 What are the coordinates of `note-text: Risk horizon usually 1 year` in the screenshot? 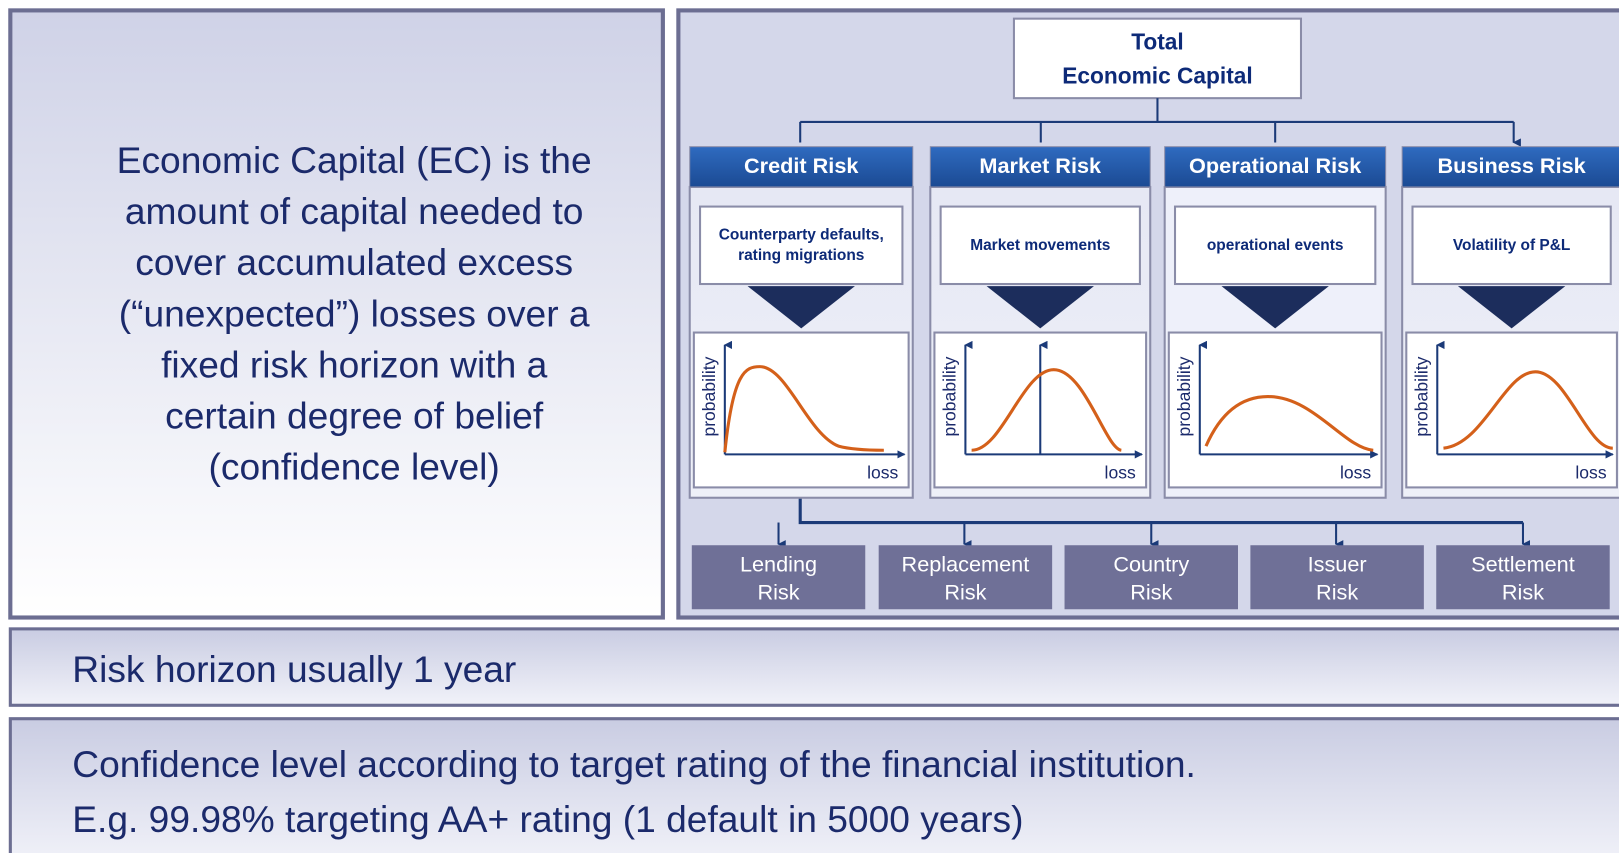 It's located at (294, 669).